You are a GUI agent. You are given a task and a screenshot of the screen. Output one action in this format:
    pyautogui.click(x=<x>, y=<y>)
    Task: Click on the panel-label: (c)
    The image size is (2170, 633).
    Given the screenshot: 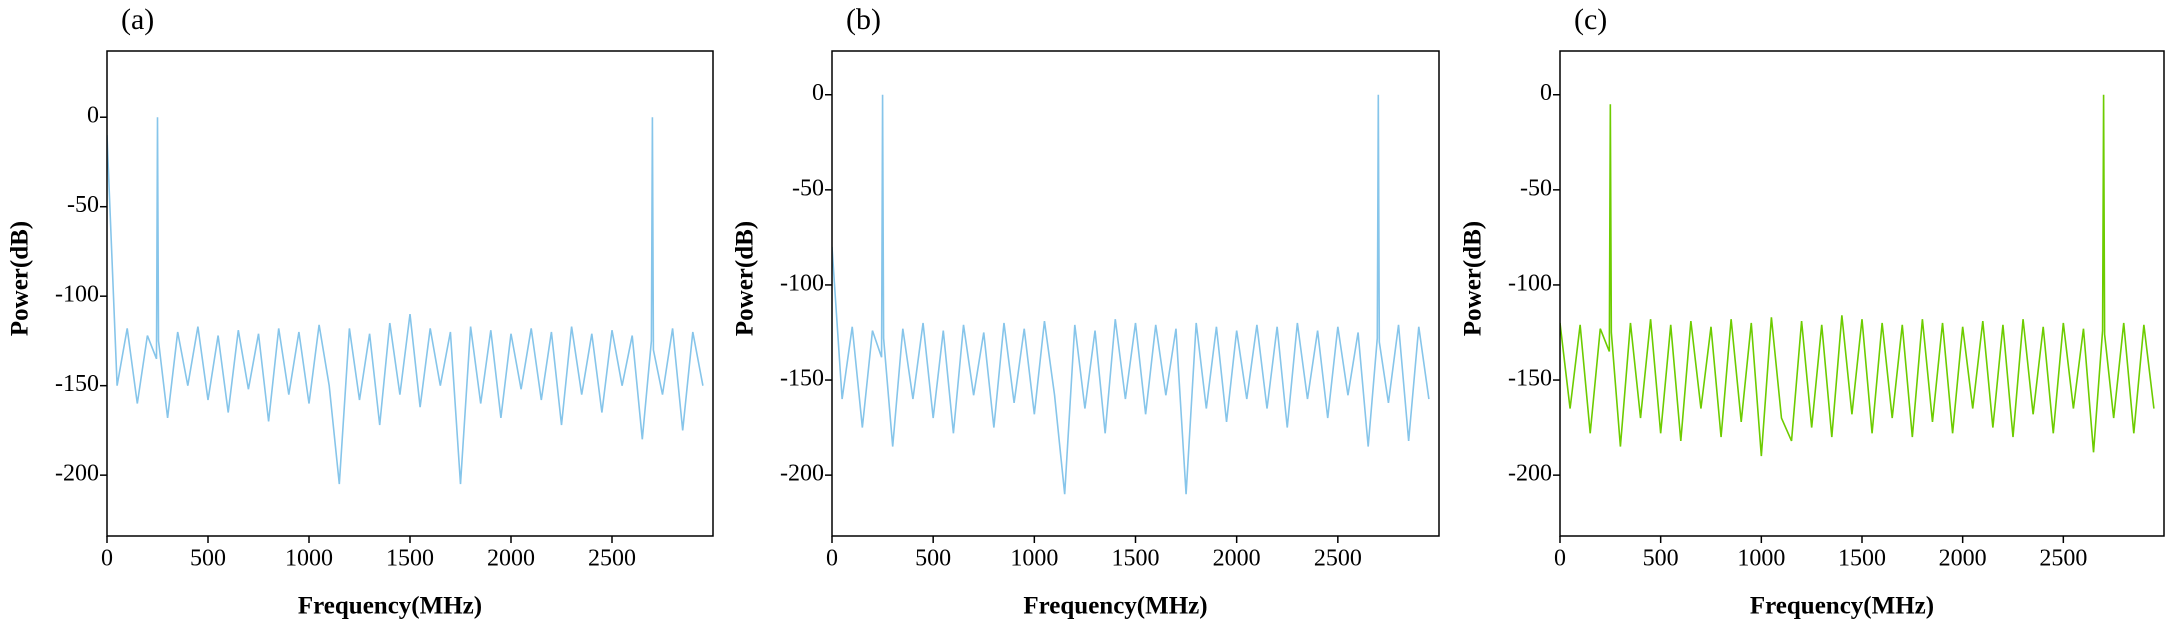 What is the action you would take?
    pyautogui.click(x=1590, y=19)
    